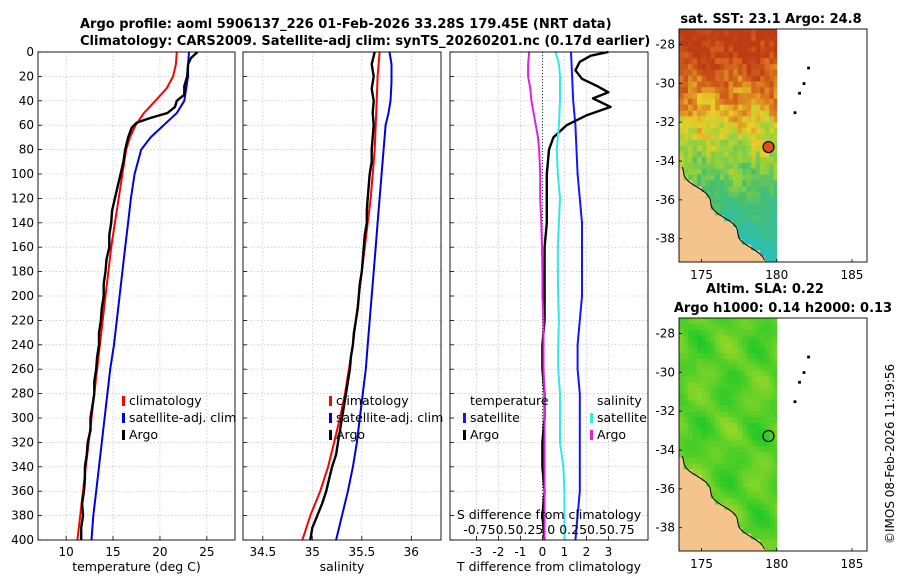  Describe the element at coordinates (140, 296) in the screenshot. I see `temperature-series-satellite-adj-clim` at that location.